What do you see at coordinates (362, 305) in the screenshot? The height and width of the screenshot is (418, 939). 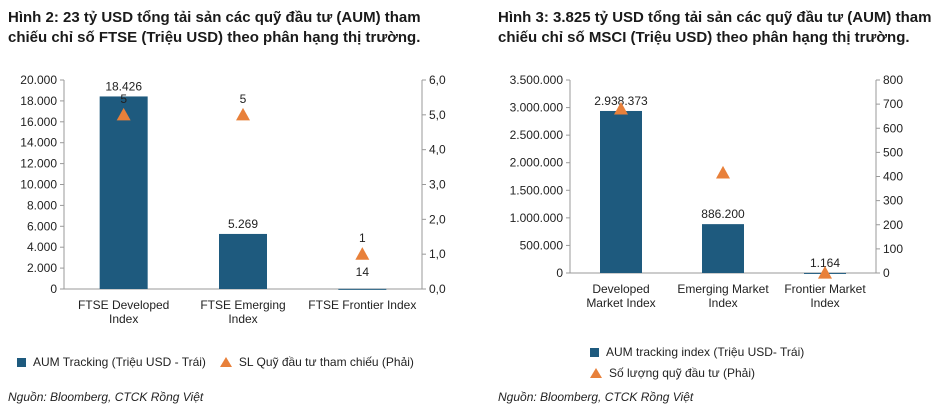 I see `category-label: FTSE Frontier Index` at bounding box center [362, 305].